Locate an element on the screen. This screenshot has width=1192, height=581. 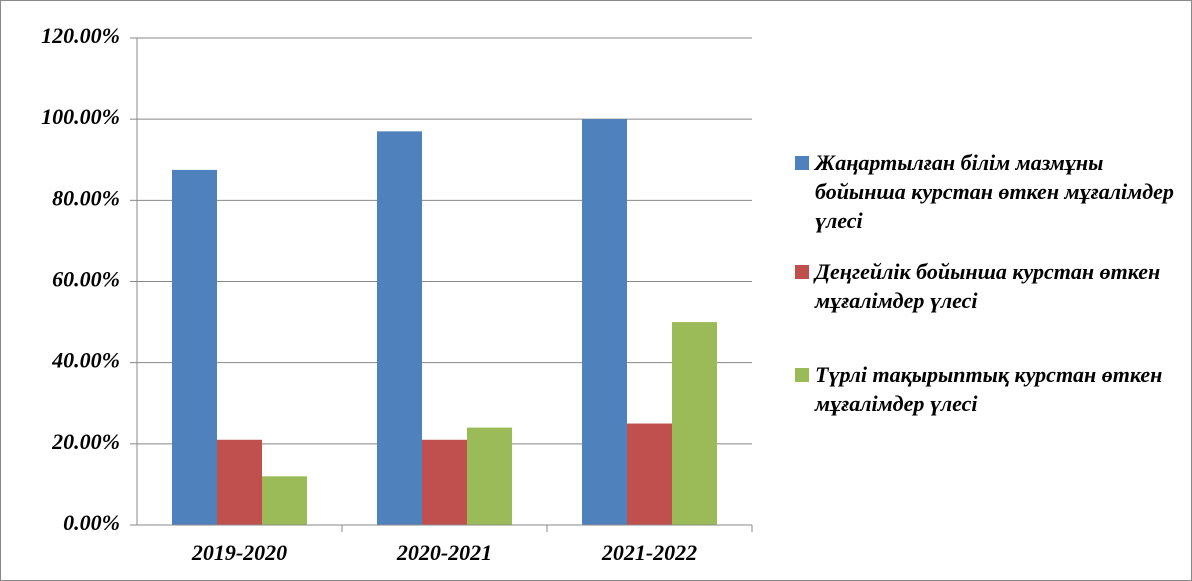
y-tick-label: 20.00% is located at coordinates (85, 441).